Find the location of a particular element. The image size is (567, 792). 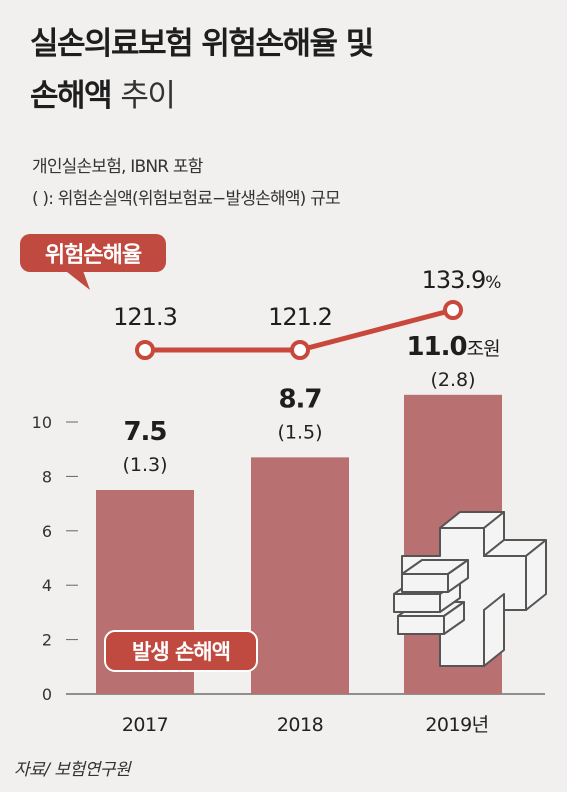

y-tick-label: 10 is located at coordinates (42, 422).